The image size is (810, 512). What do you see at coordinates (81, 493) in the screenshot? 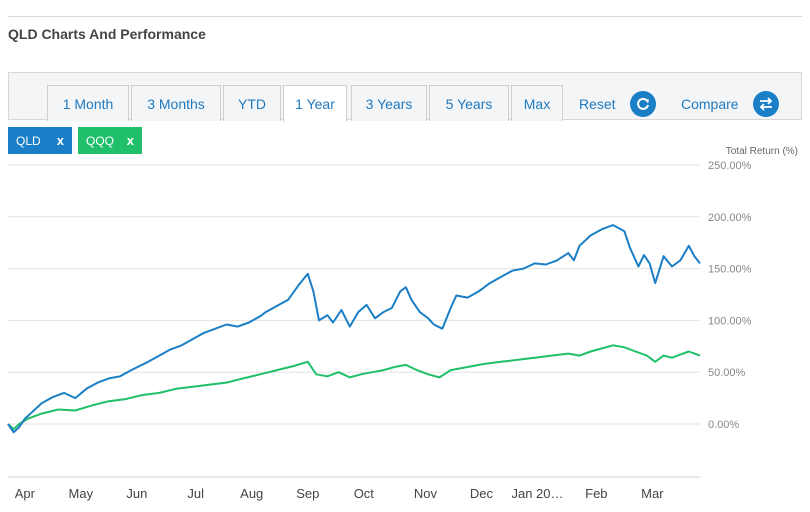
I see `x-tick-label: May` at bounding box center [81, 493].